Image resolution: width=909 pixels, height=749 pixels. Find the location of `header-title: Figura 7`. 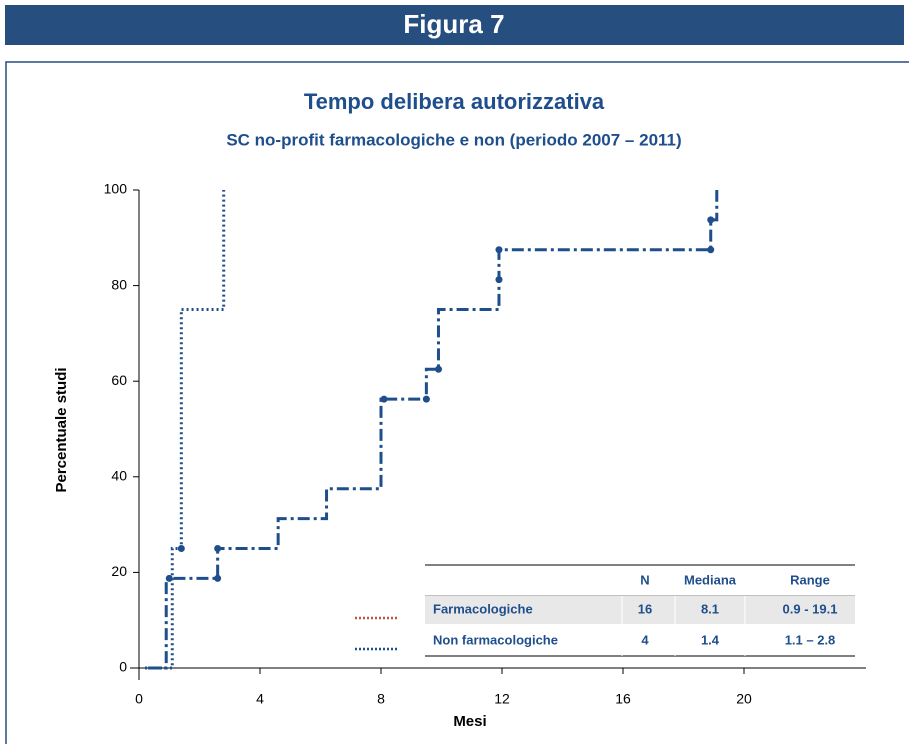

header-title: Figura 7 is located at coordinates (453, 24).